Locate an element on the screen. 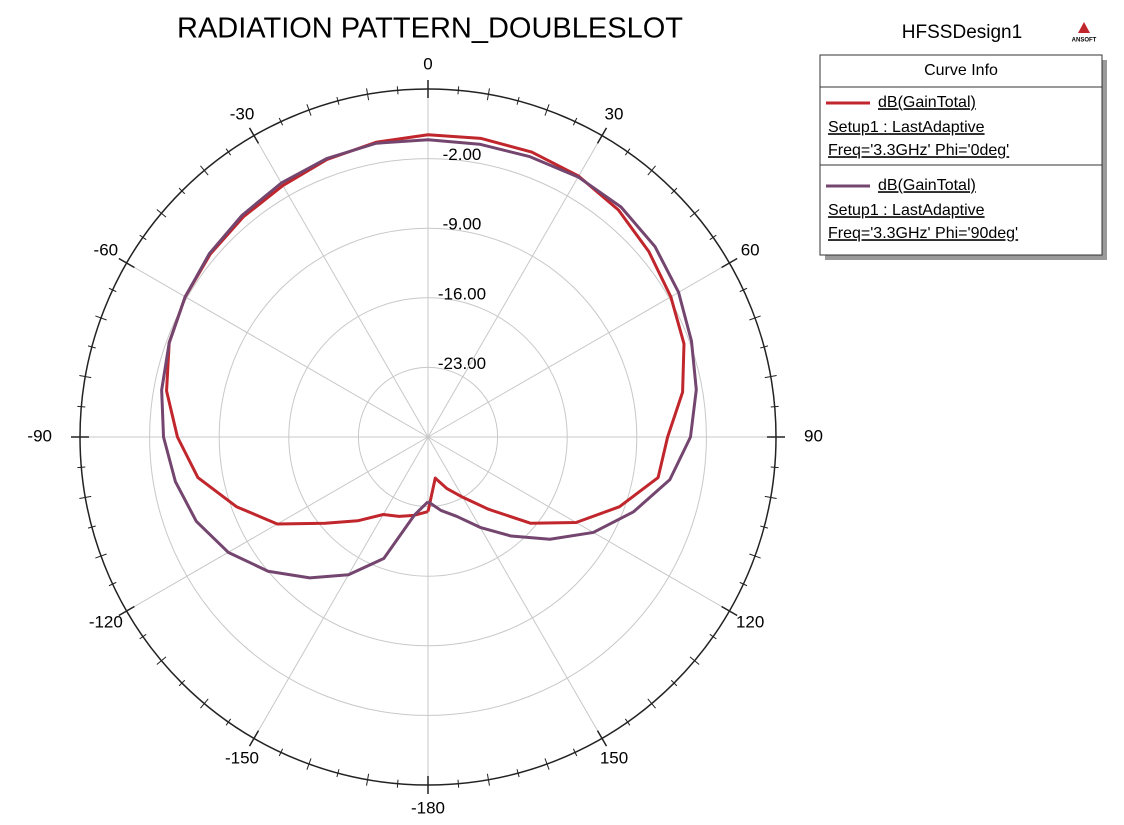 This screenshot has height=825, width=1124. angle-tick-label: -90 is located at coordinates (39, 435).